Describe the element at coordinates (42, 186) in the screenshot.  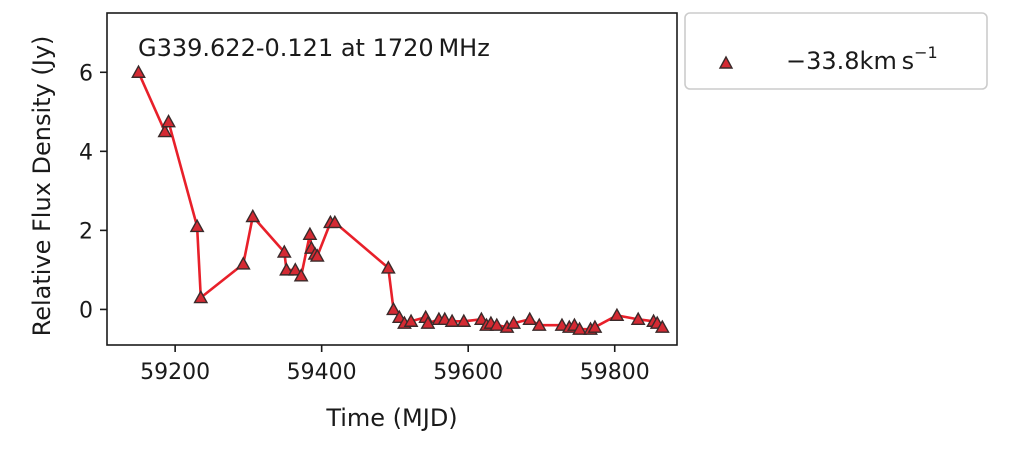
I see `y-axis-label: Relative Flux Density (Jy)` at that location.